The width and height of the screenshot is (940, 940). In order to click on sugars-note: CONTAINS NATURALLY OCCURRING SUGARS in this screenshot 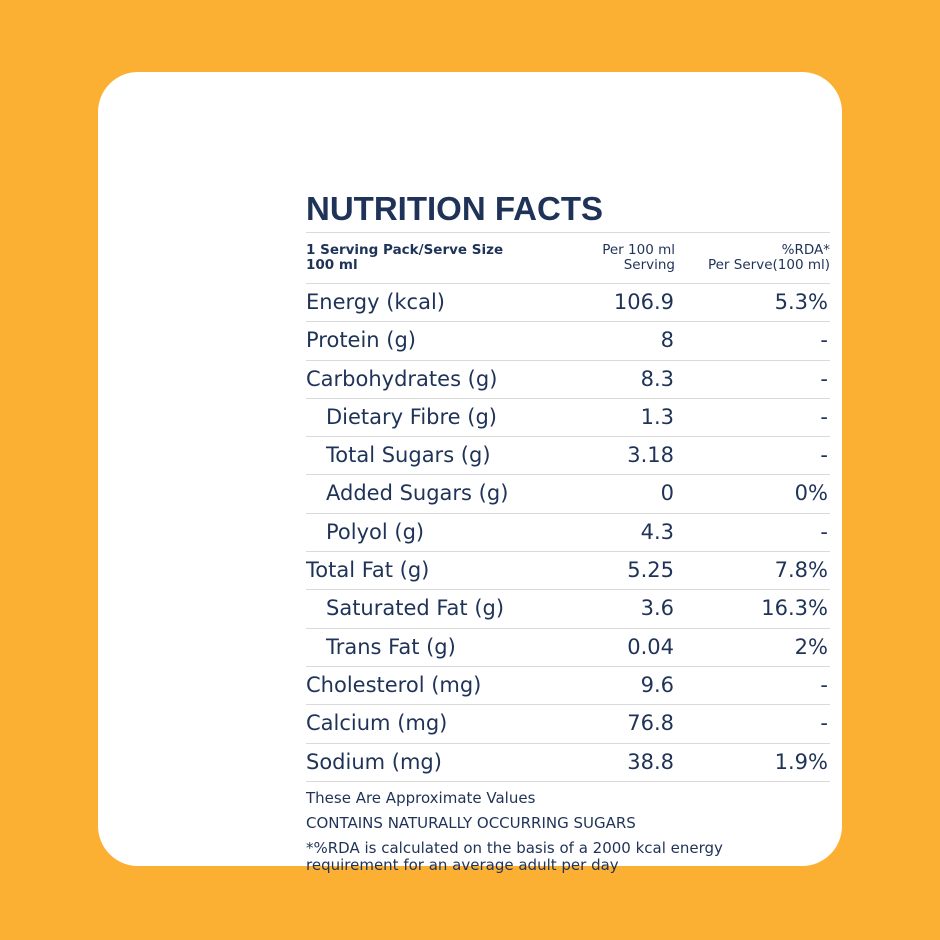, I will do `click(471, 822)`.